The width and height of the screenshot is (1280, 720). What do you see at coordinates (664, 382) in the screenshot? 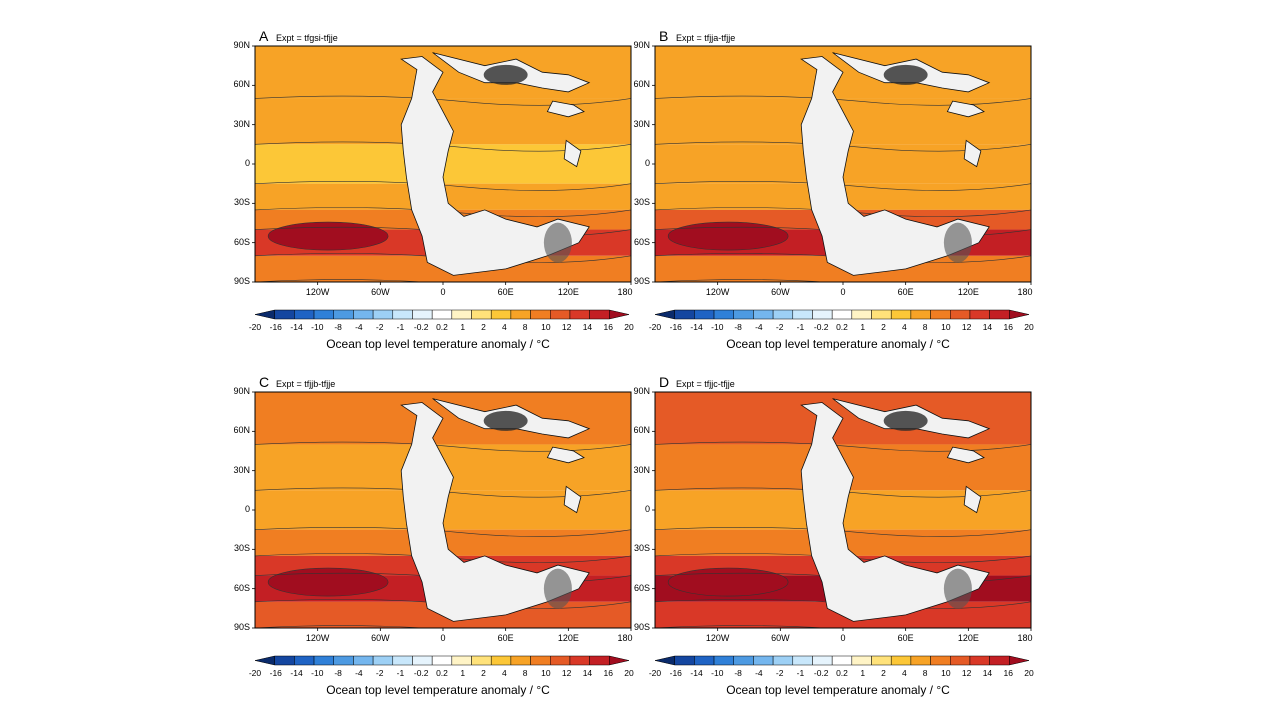
I see `panel-letter: D` at bounding box center [664, 382].